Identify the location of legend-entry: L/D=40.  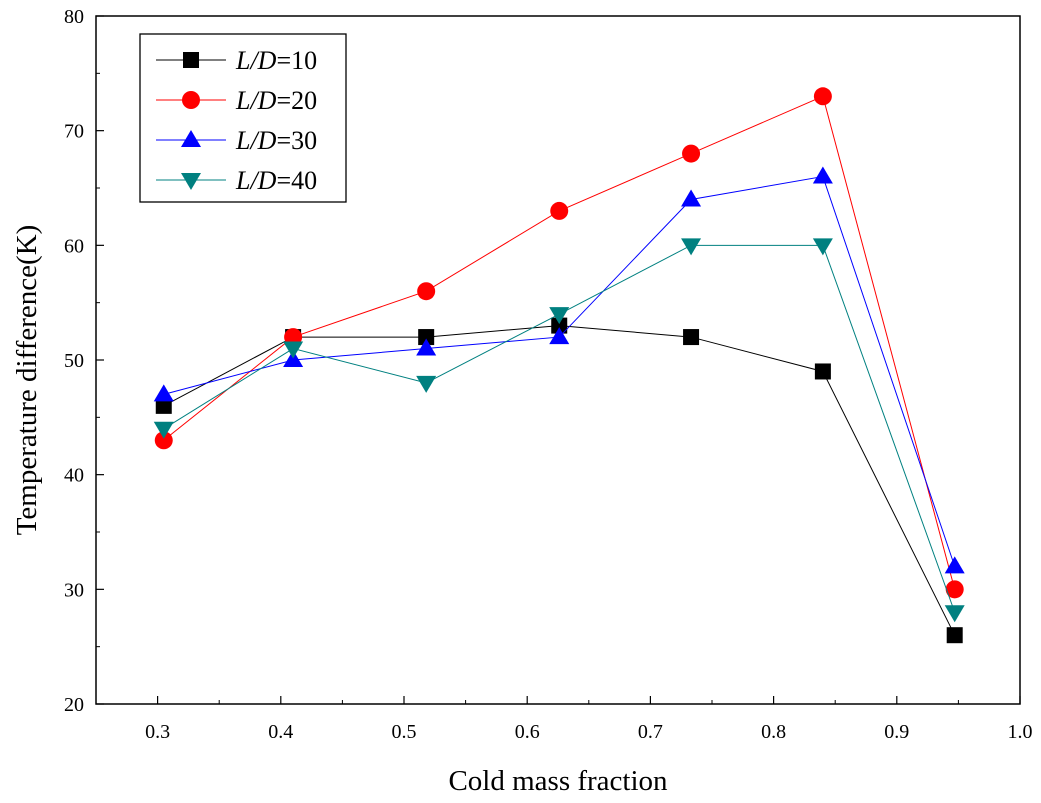
(236, 180).